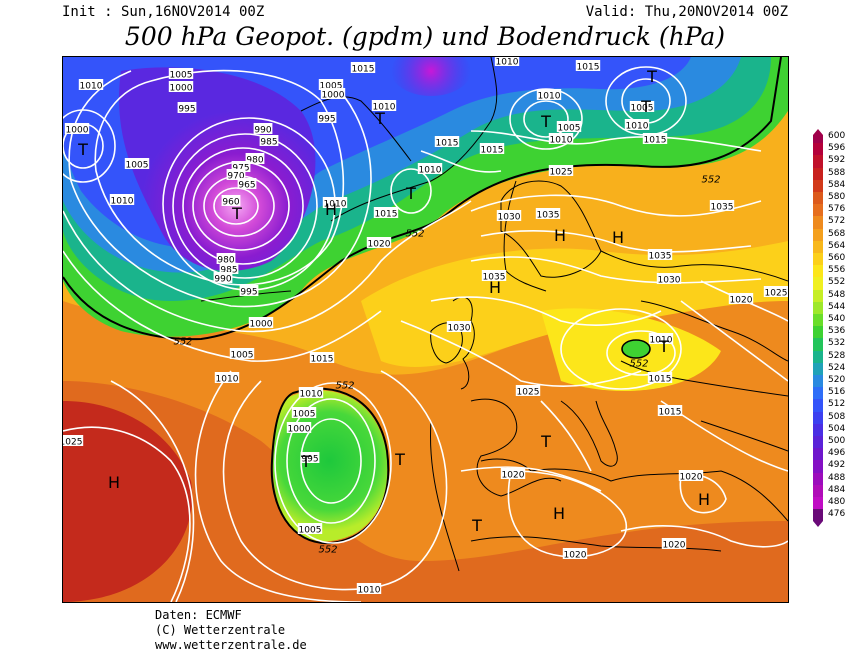 The image size is (850, 657). What do you see at coordinates (686, 12) in the screenshot?
I see `valid-time: Valid: Thu,20NOV2014 00Z` at bounding box center [686, 12].